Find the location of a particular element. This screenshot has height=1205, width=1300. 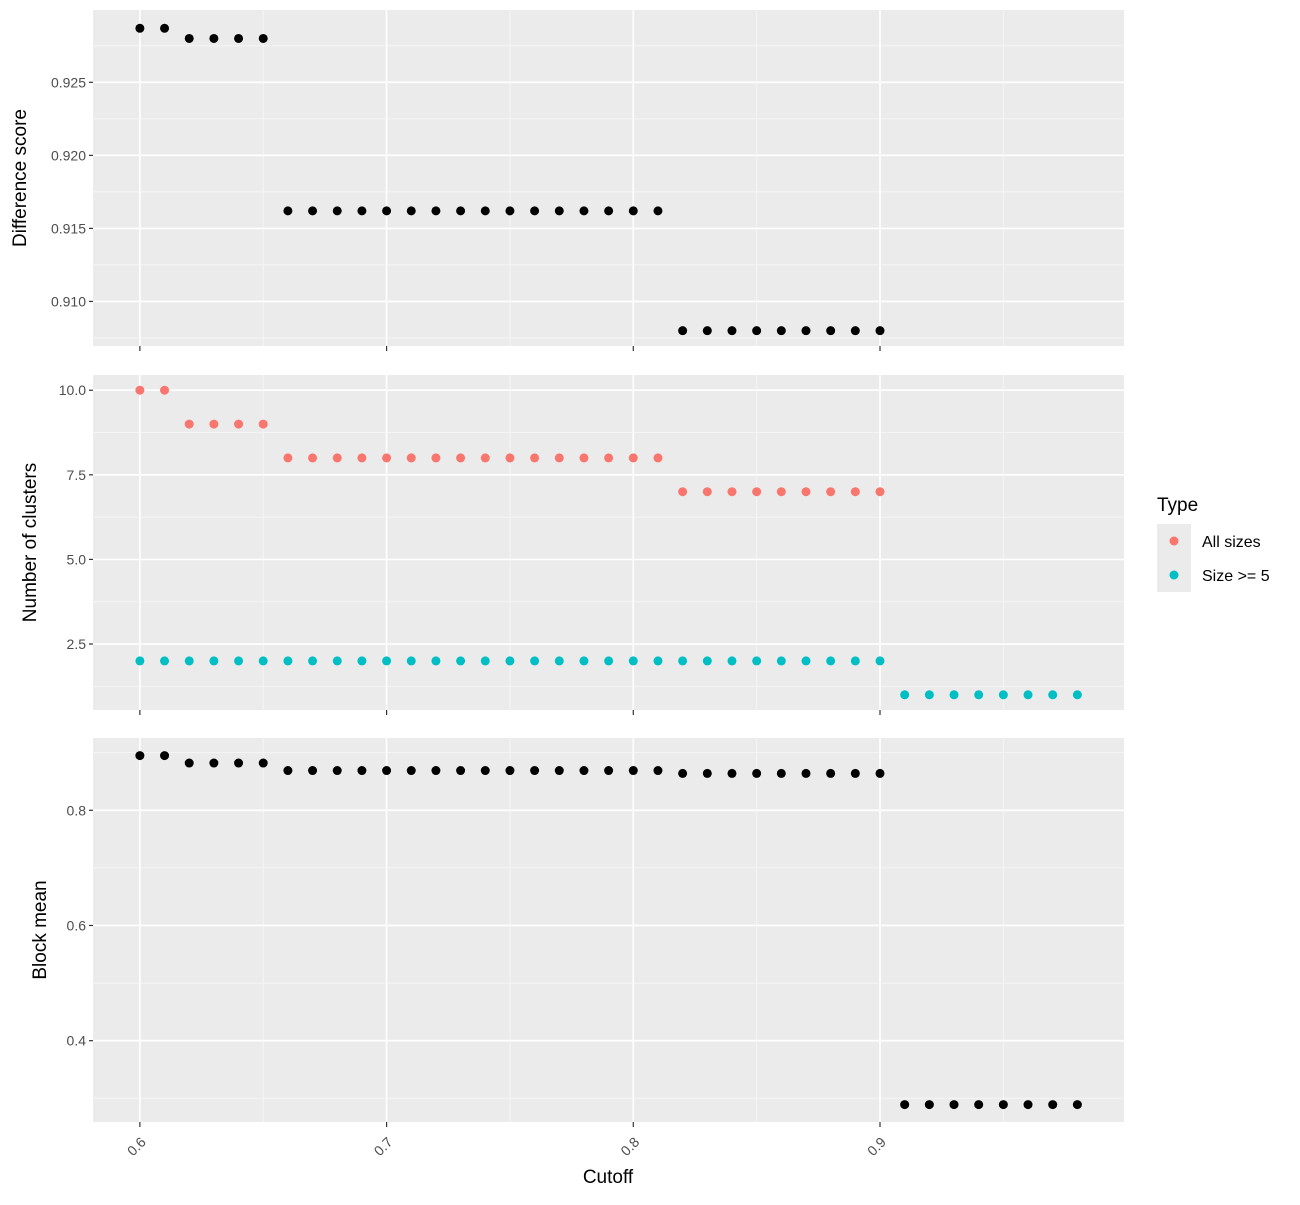

y-tick-label: 0.8 is located at coordinates (77, 810).